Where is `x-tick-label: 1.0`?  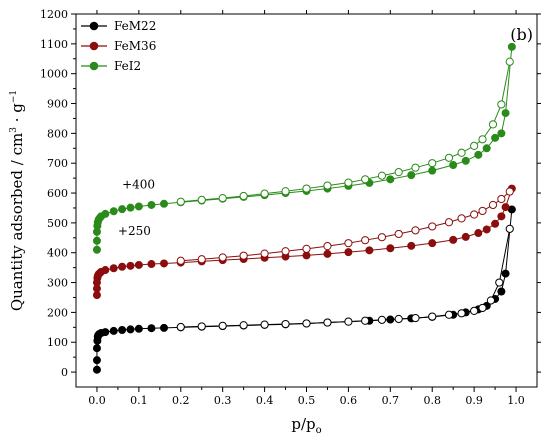 x-tick-label: 1.0 is located at coordinates (516, 400).